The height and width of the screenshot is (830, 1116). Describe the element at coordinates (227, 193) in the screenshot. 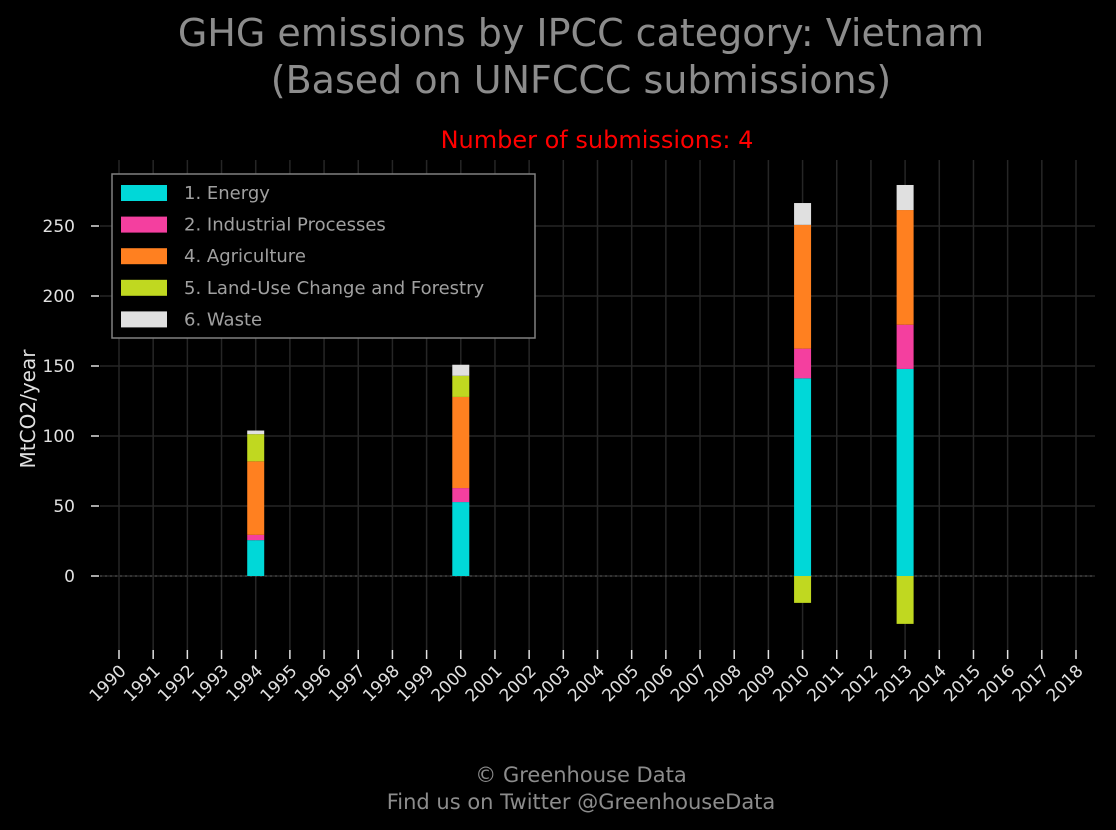

I see `legend-label: 1. Energy` at that location.